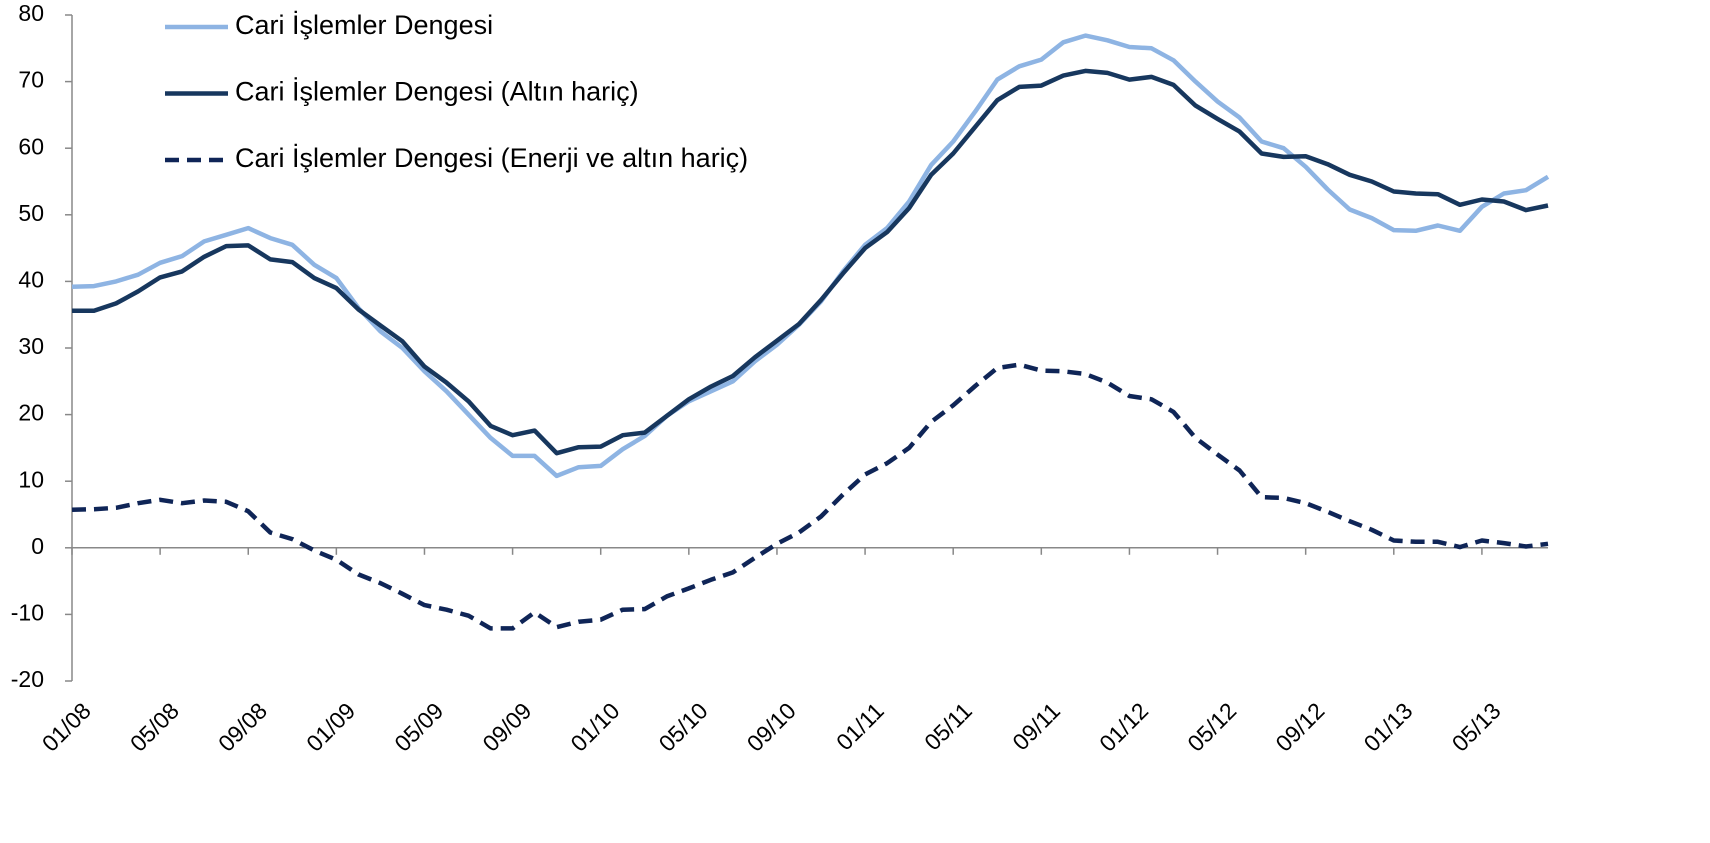  I want to click on x-tick-label: 01/11, so click(860, 726).